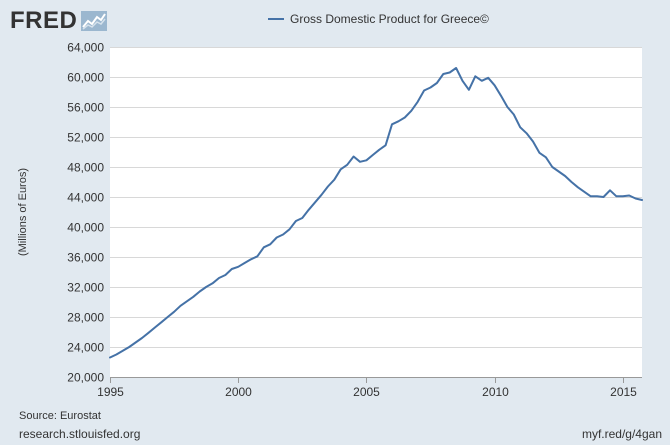  What do you see at coordinates (389, 19) in the screenshot?
I see `legend-label: Gross Domestic Product for Greece©` at bounding box center [389, 19].